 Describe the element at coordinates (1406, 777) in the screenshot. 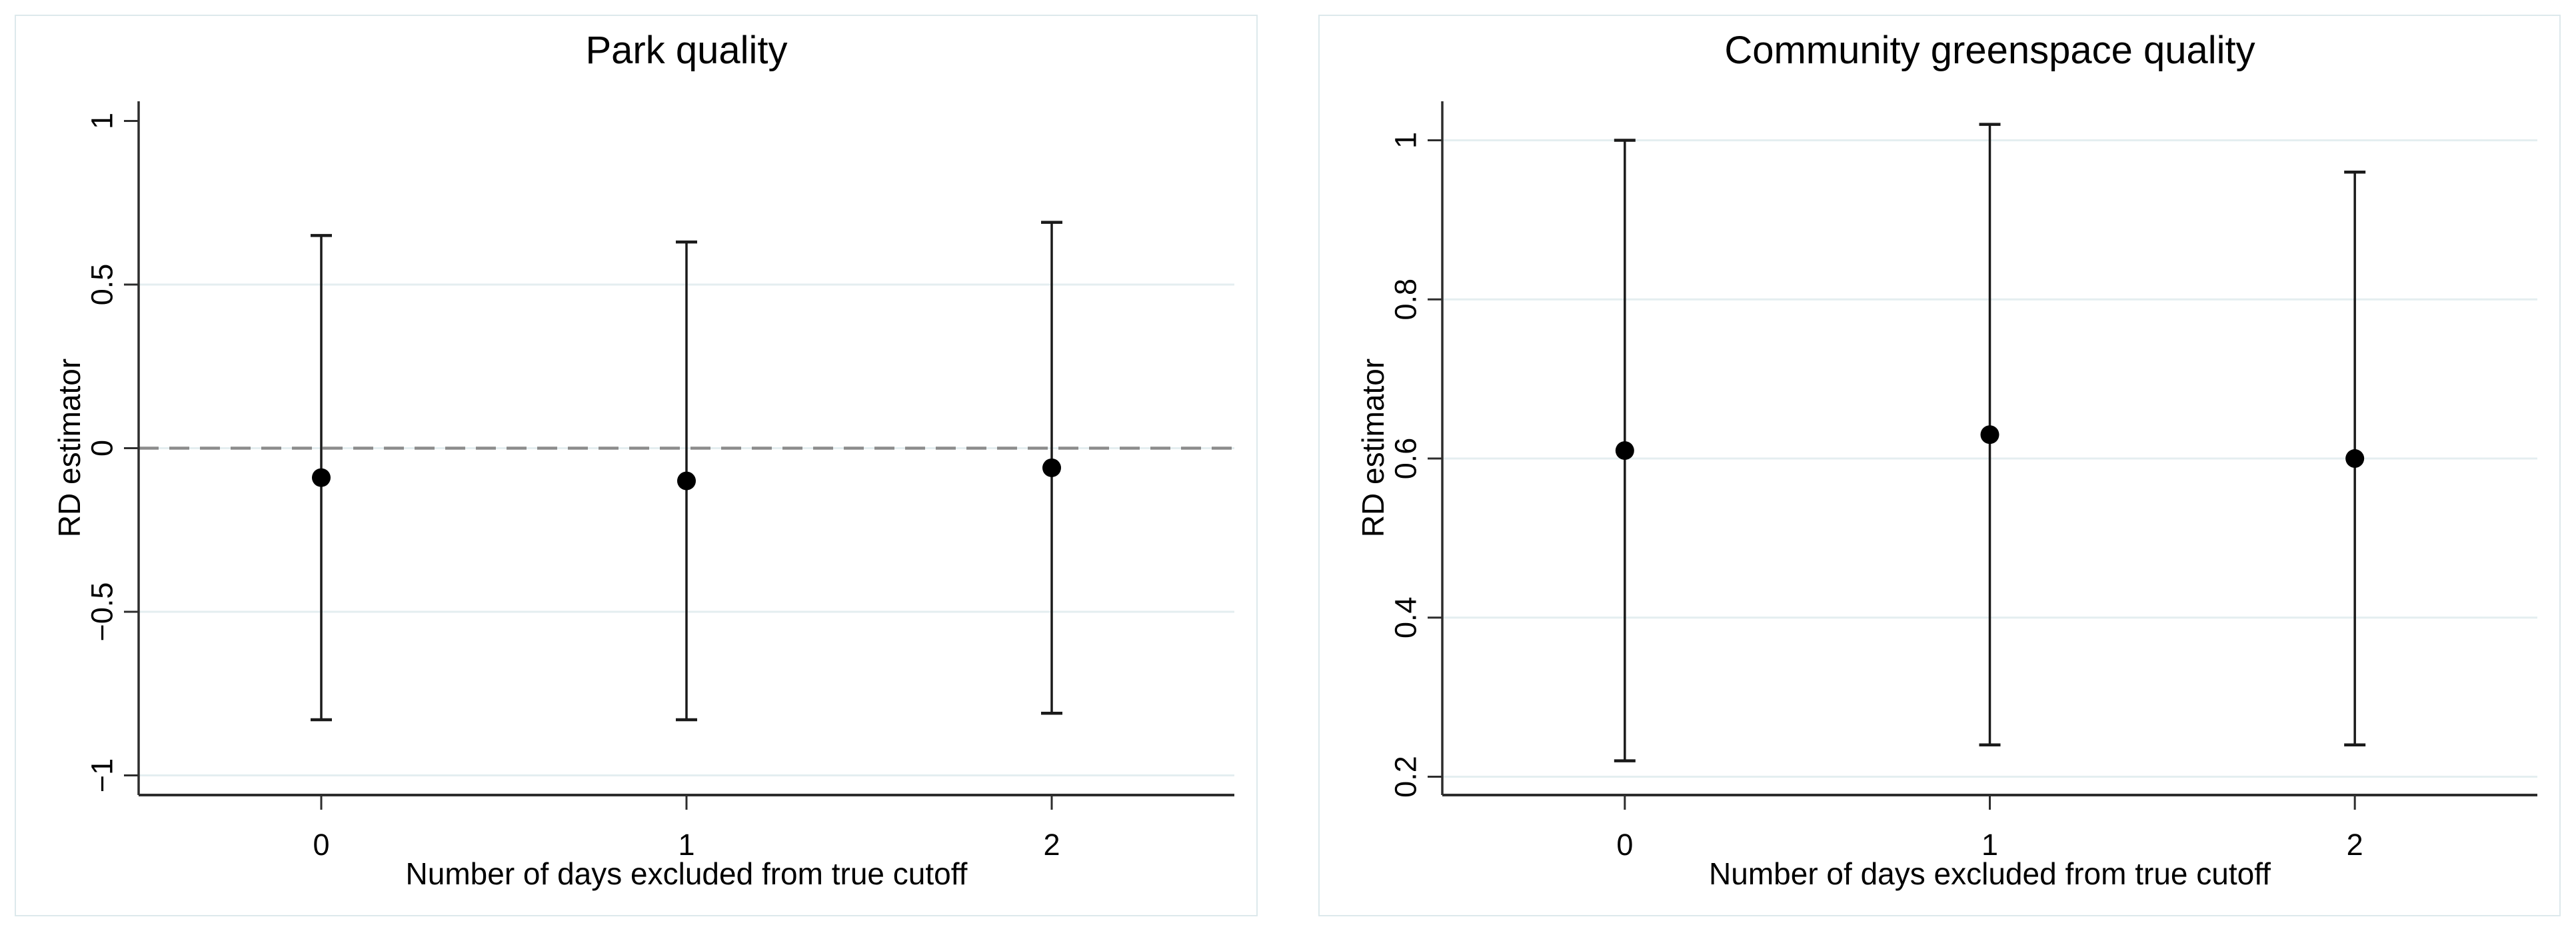

I see `y-tick-label: 0.2` at that location.